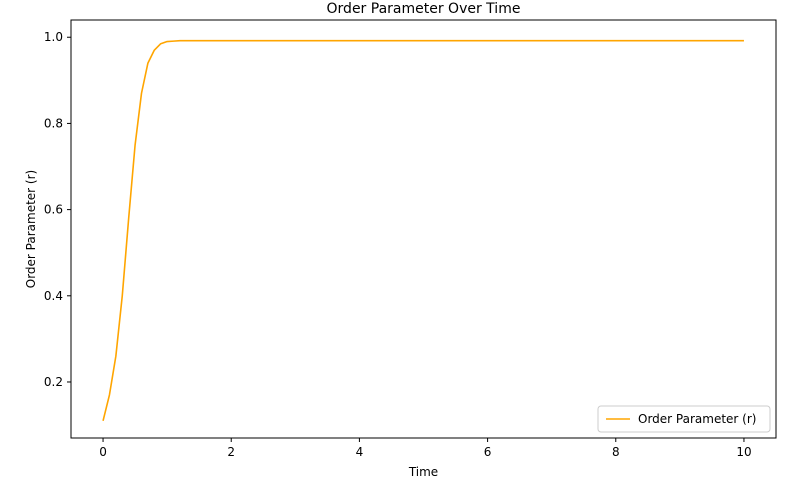  Describe the element at coordinates (616, 452) in the screenshot. I see `x-tick-label: 8` at that location.